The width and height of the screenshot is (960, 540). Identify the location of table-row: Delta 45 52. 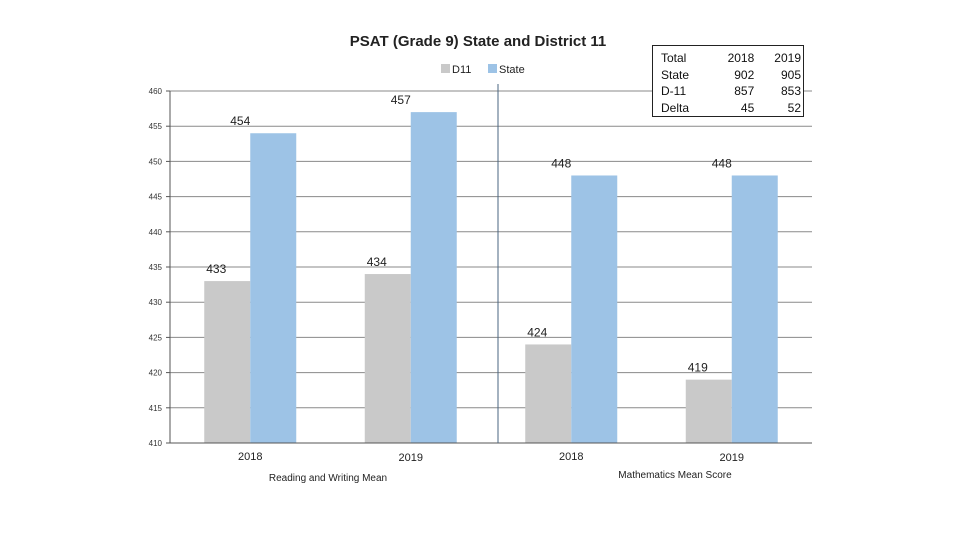
(732, 108).